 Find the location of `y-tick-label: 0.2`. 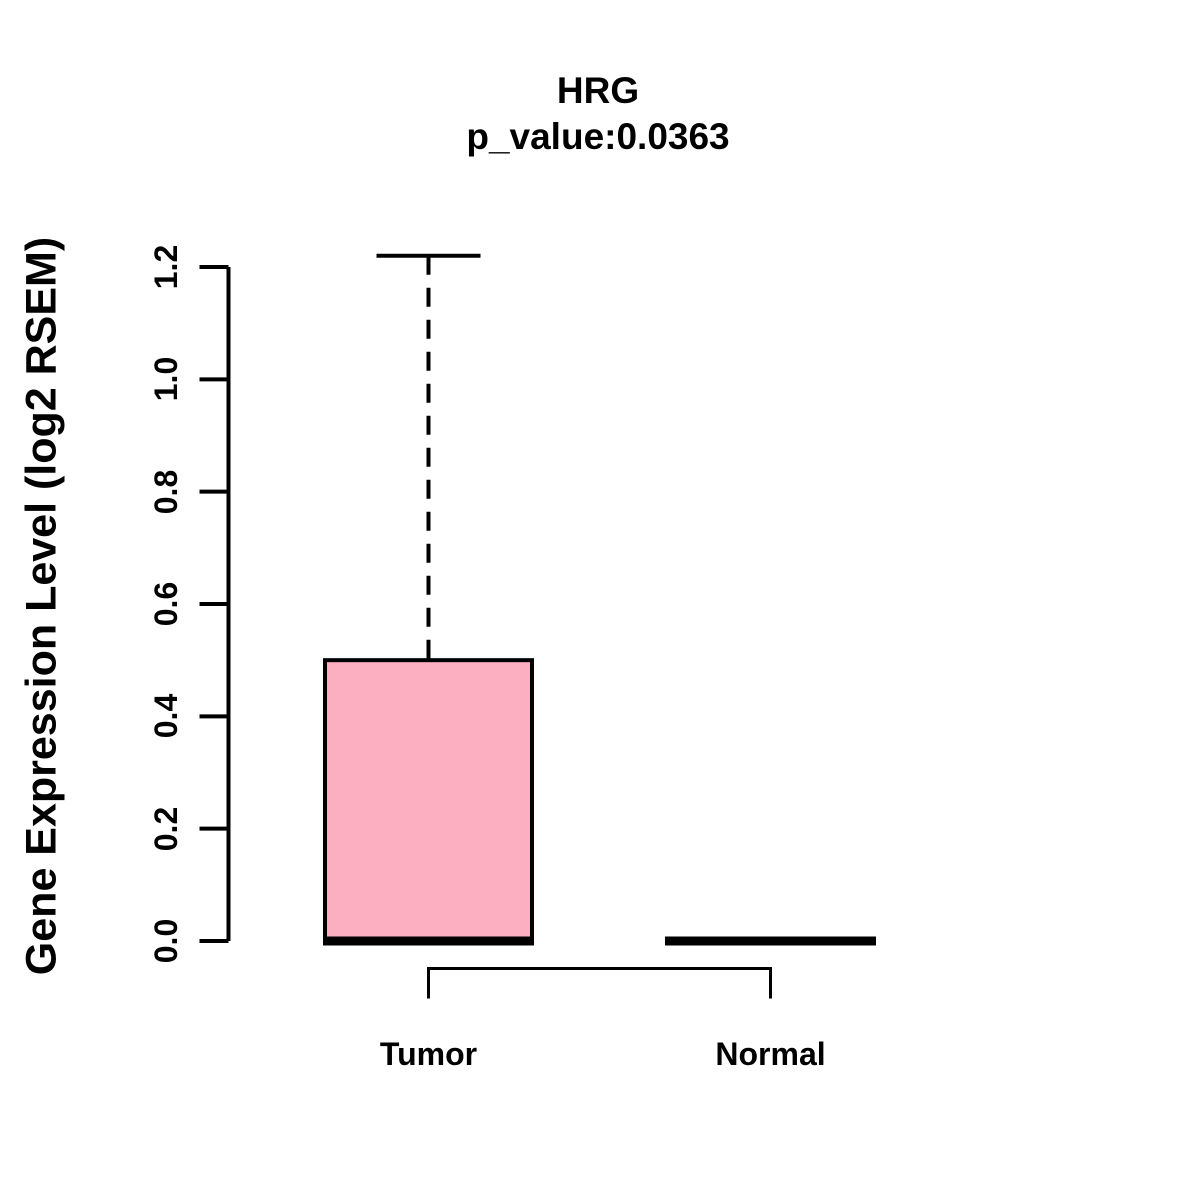

y-tick-label: 0.2 is located at coordinates (166, 828).